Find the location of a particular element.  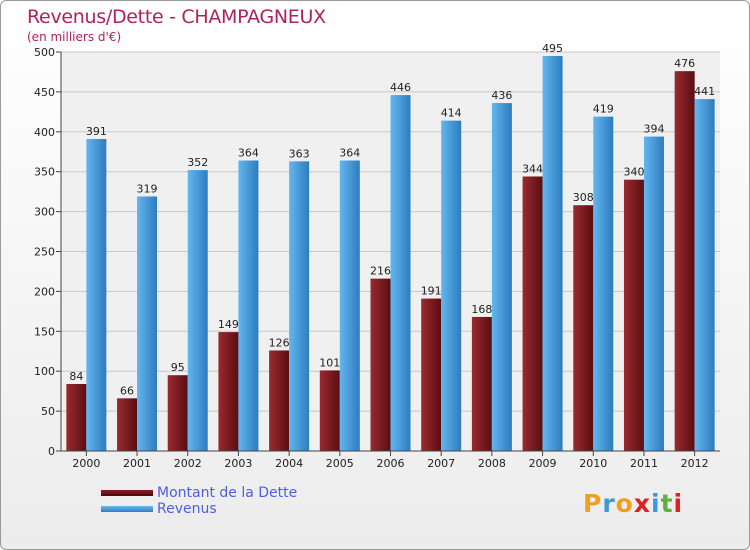

x-tick-label: 2008 is located at coordinates (492, 463).